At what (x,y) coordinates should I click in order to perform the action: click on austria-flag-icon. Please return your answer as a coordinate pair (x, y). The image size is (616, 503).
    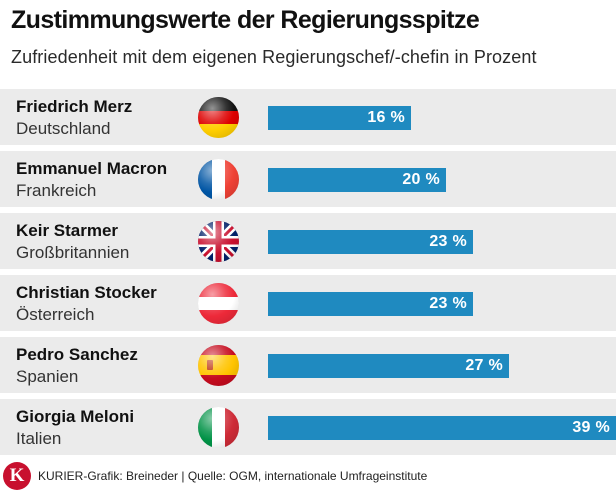
    Looking at the image, I should click on (218, 303).